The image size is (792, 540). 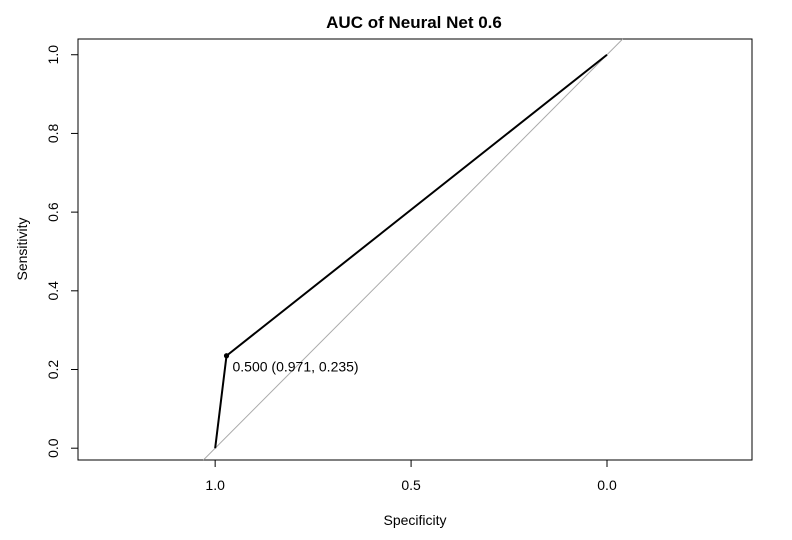 I want to click on y-tick-label: 1.0, so click(x=53, y=55).